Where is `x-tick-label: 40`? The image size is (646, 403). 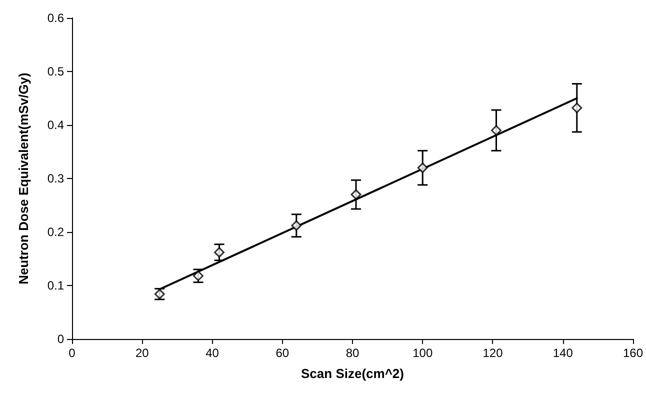
x-tick-label: 40 is located at coordinates (213, 353).